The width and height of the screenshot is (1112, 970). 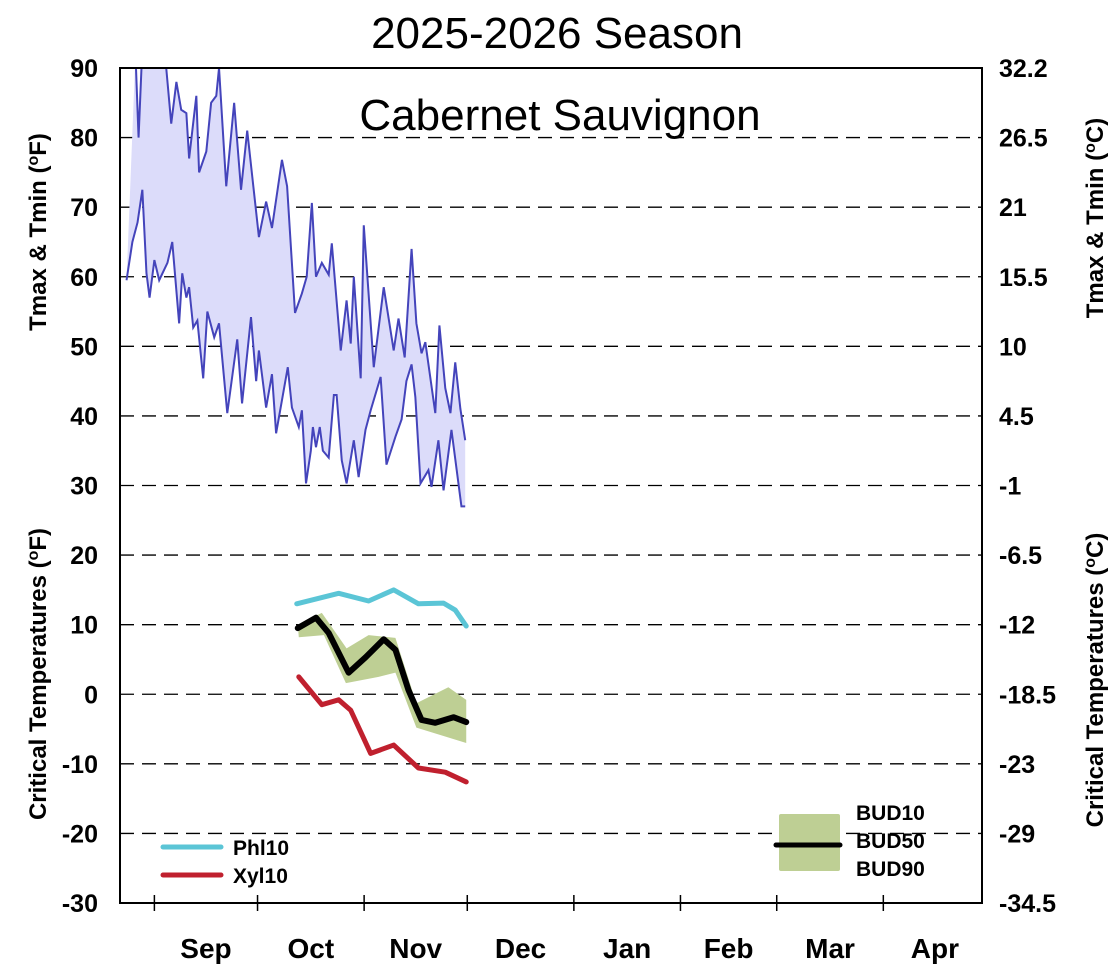 What do you see at coordinates (729, 948) in the screenshot?
I see `month-label: Feb` at bounding box center [729, 948].